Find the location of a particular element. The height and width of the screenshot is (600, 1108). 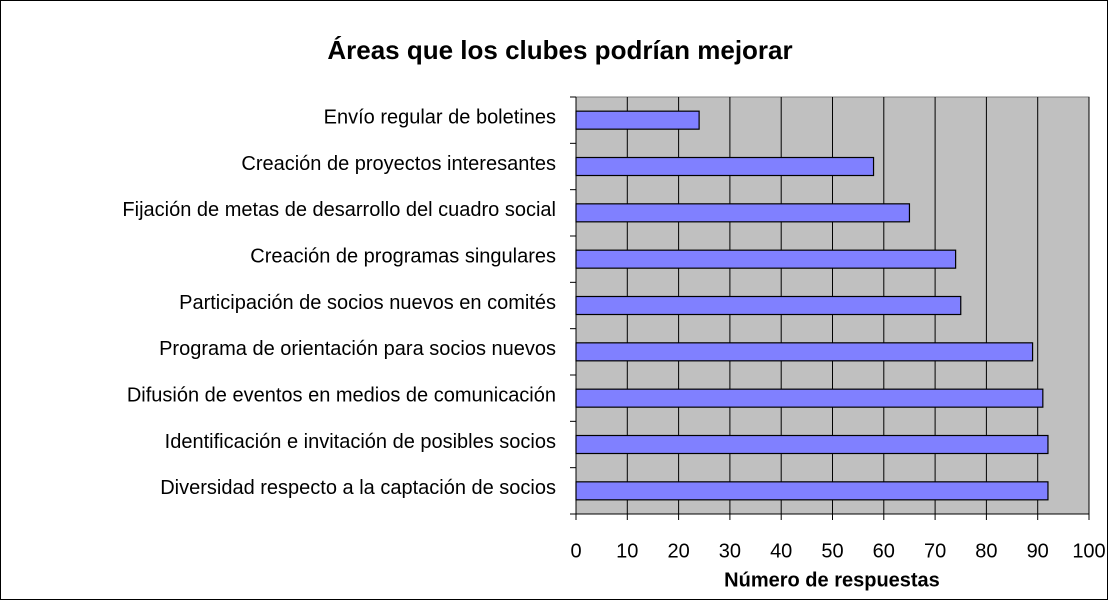

x-tick-label: 50 is located at coordinates (832, 551).